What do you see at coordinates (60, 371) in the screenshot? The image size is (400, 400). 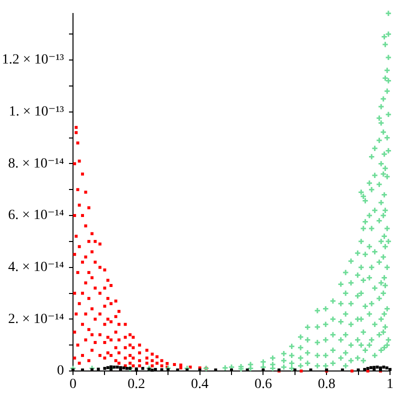 I see `y-tick-label: 0` at bounding box center [60, 371].